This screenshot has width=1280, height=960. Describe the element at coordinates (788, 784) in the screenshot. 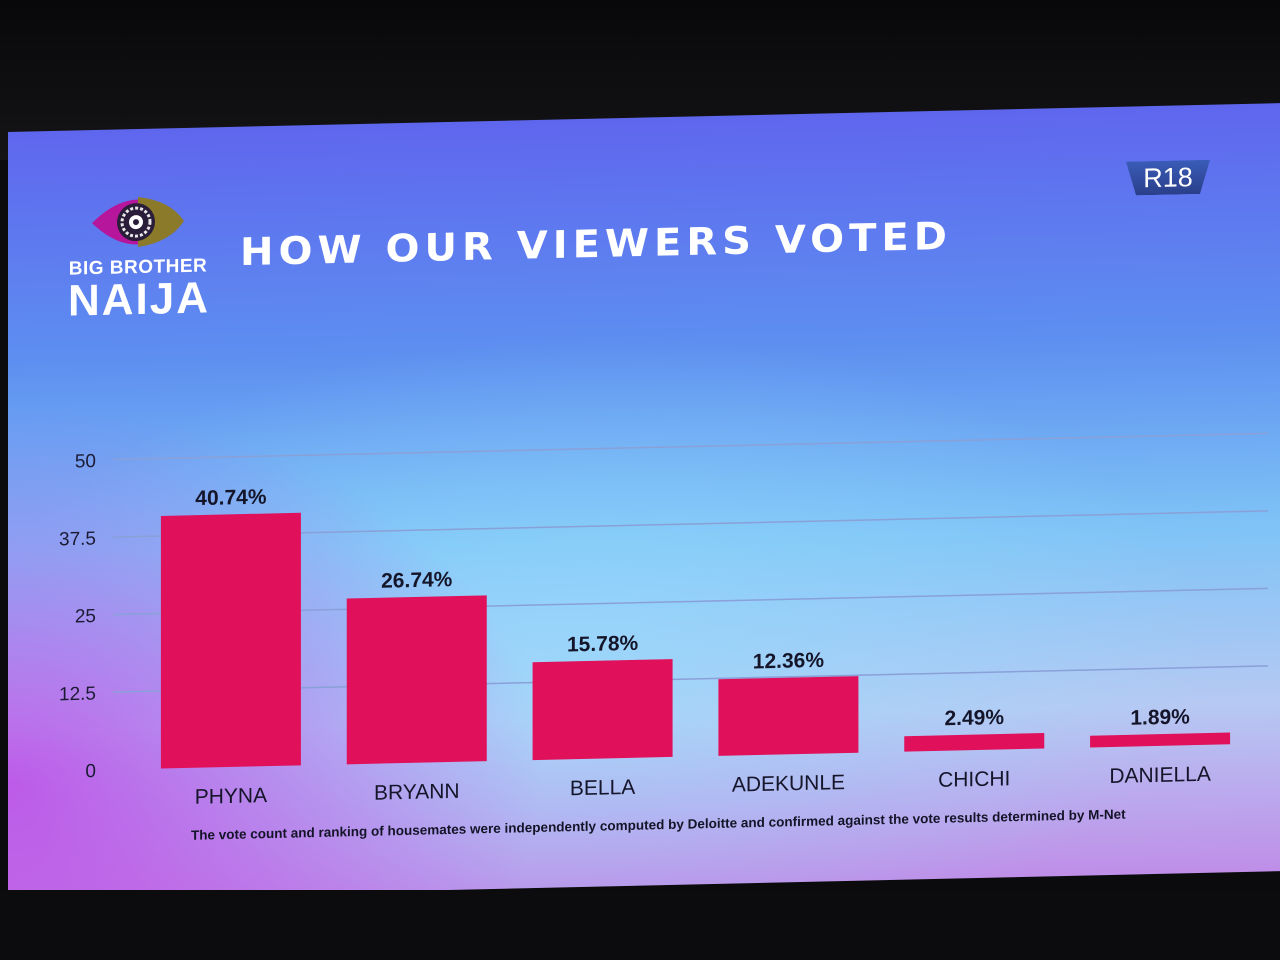

I see `x-tick-label: ADEKUNLE` at that location.